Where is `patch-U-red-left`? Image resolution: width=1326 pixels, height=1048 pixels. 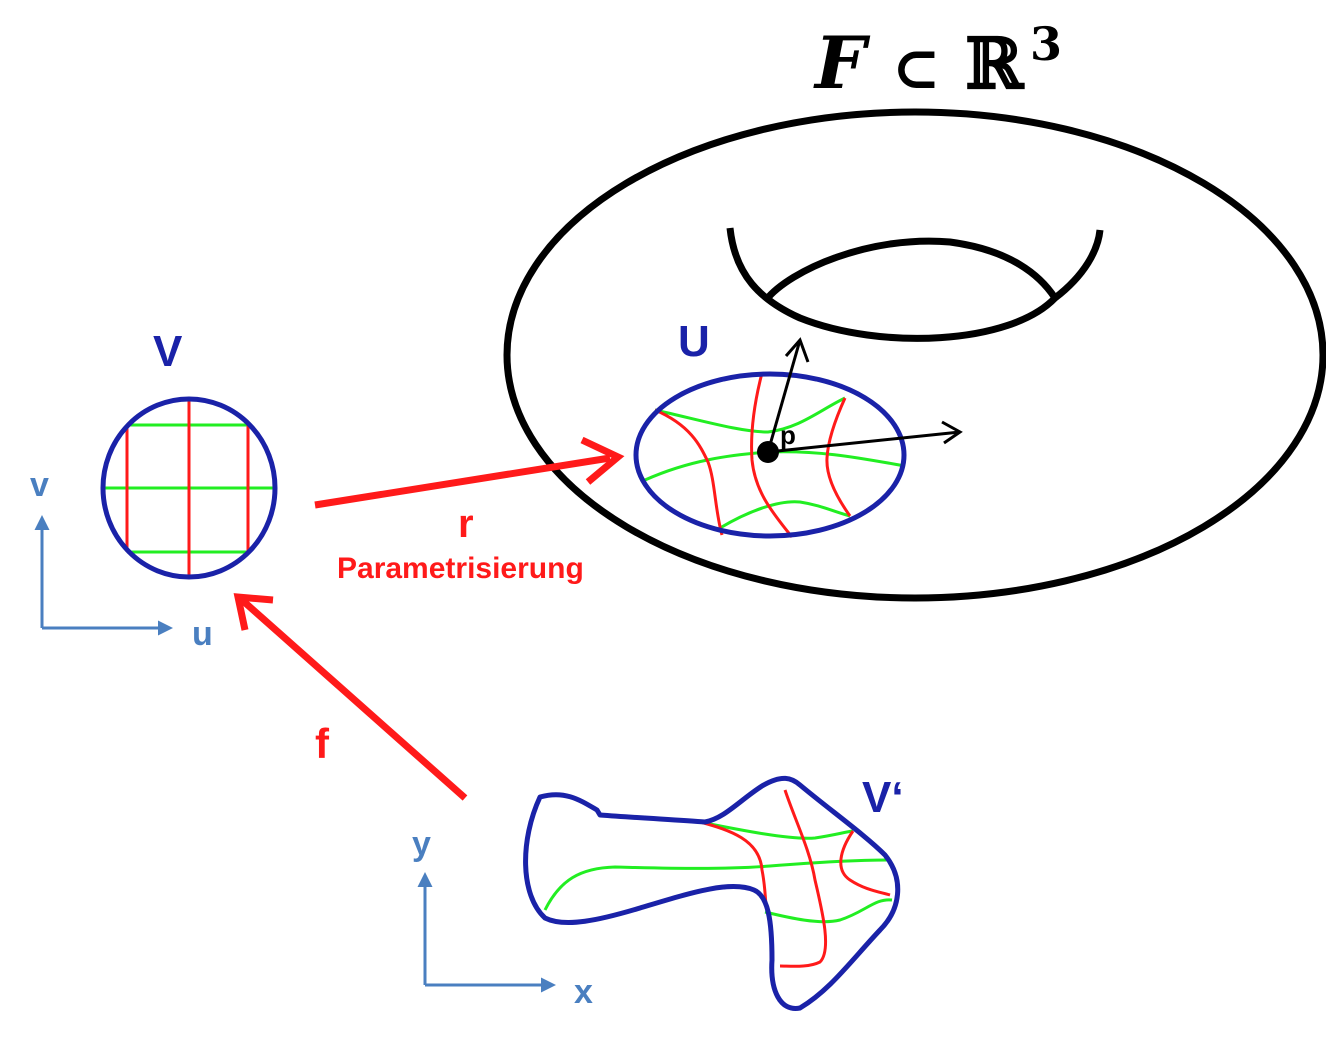
patch-U-red-left is located at coordinates (689, 472).